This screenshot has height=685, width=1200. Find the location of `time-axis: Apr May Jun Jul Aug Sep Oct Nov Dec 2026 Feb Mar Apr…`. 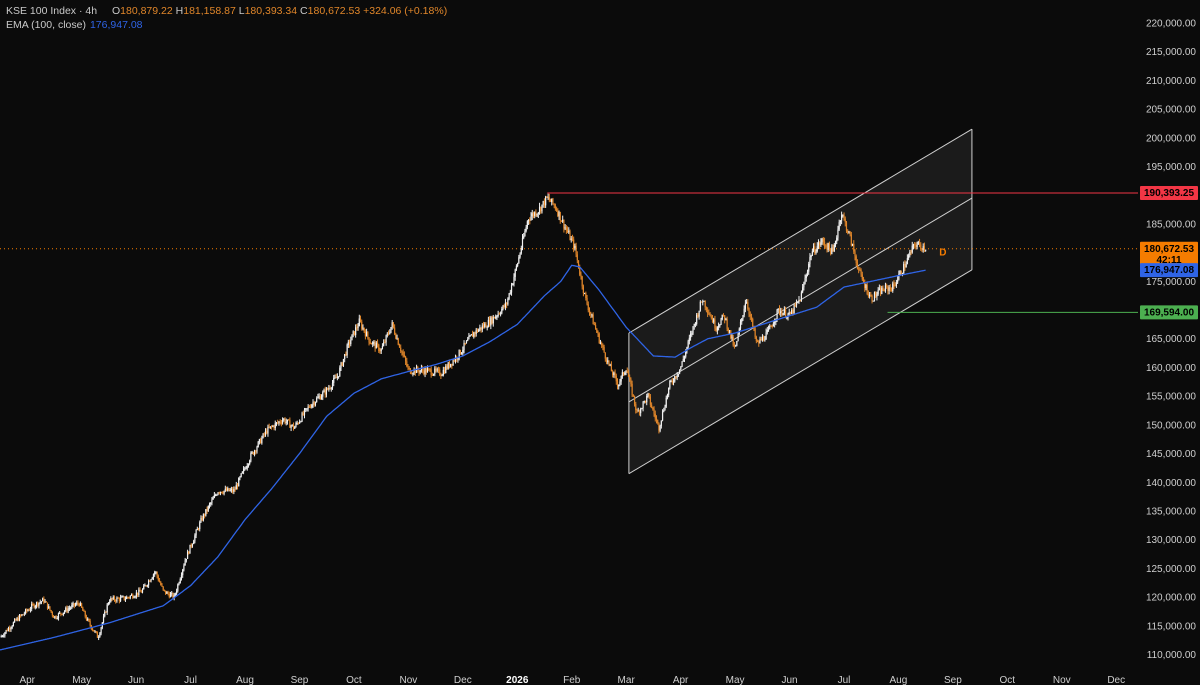

time-axis: Apr May Jun Jul Aug Sep Oct Nov Dec 2026 Feb Mar Apr… is located at coordinates (600, 675).